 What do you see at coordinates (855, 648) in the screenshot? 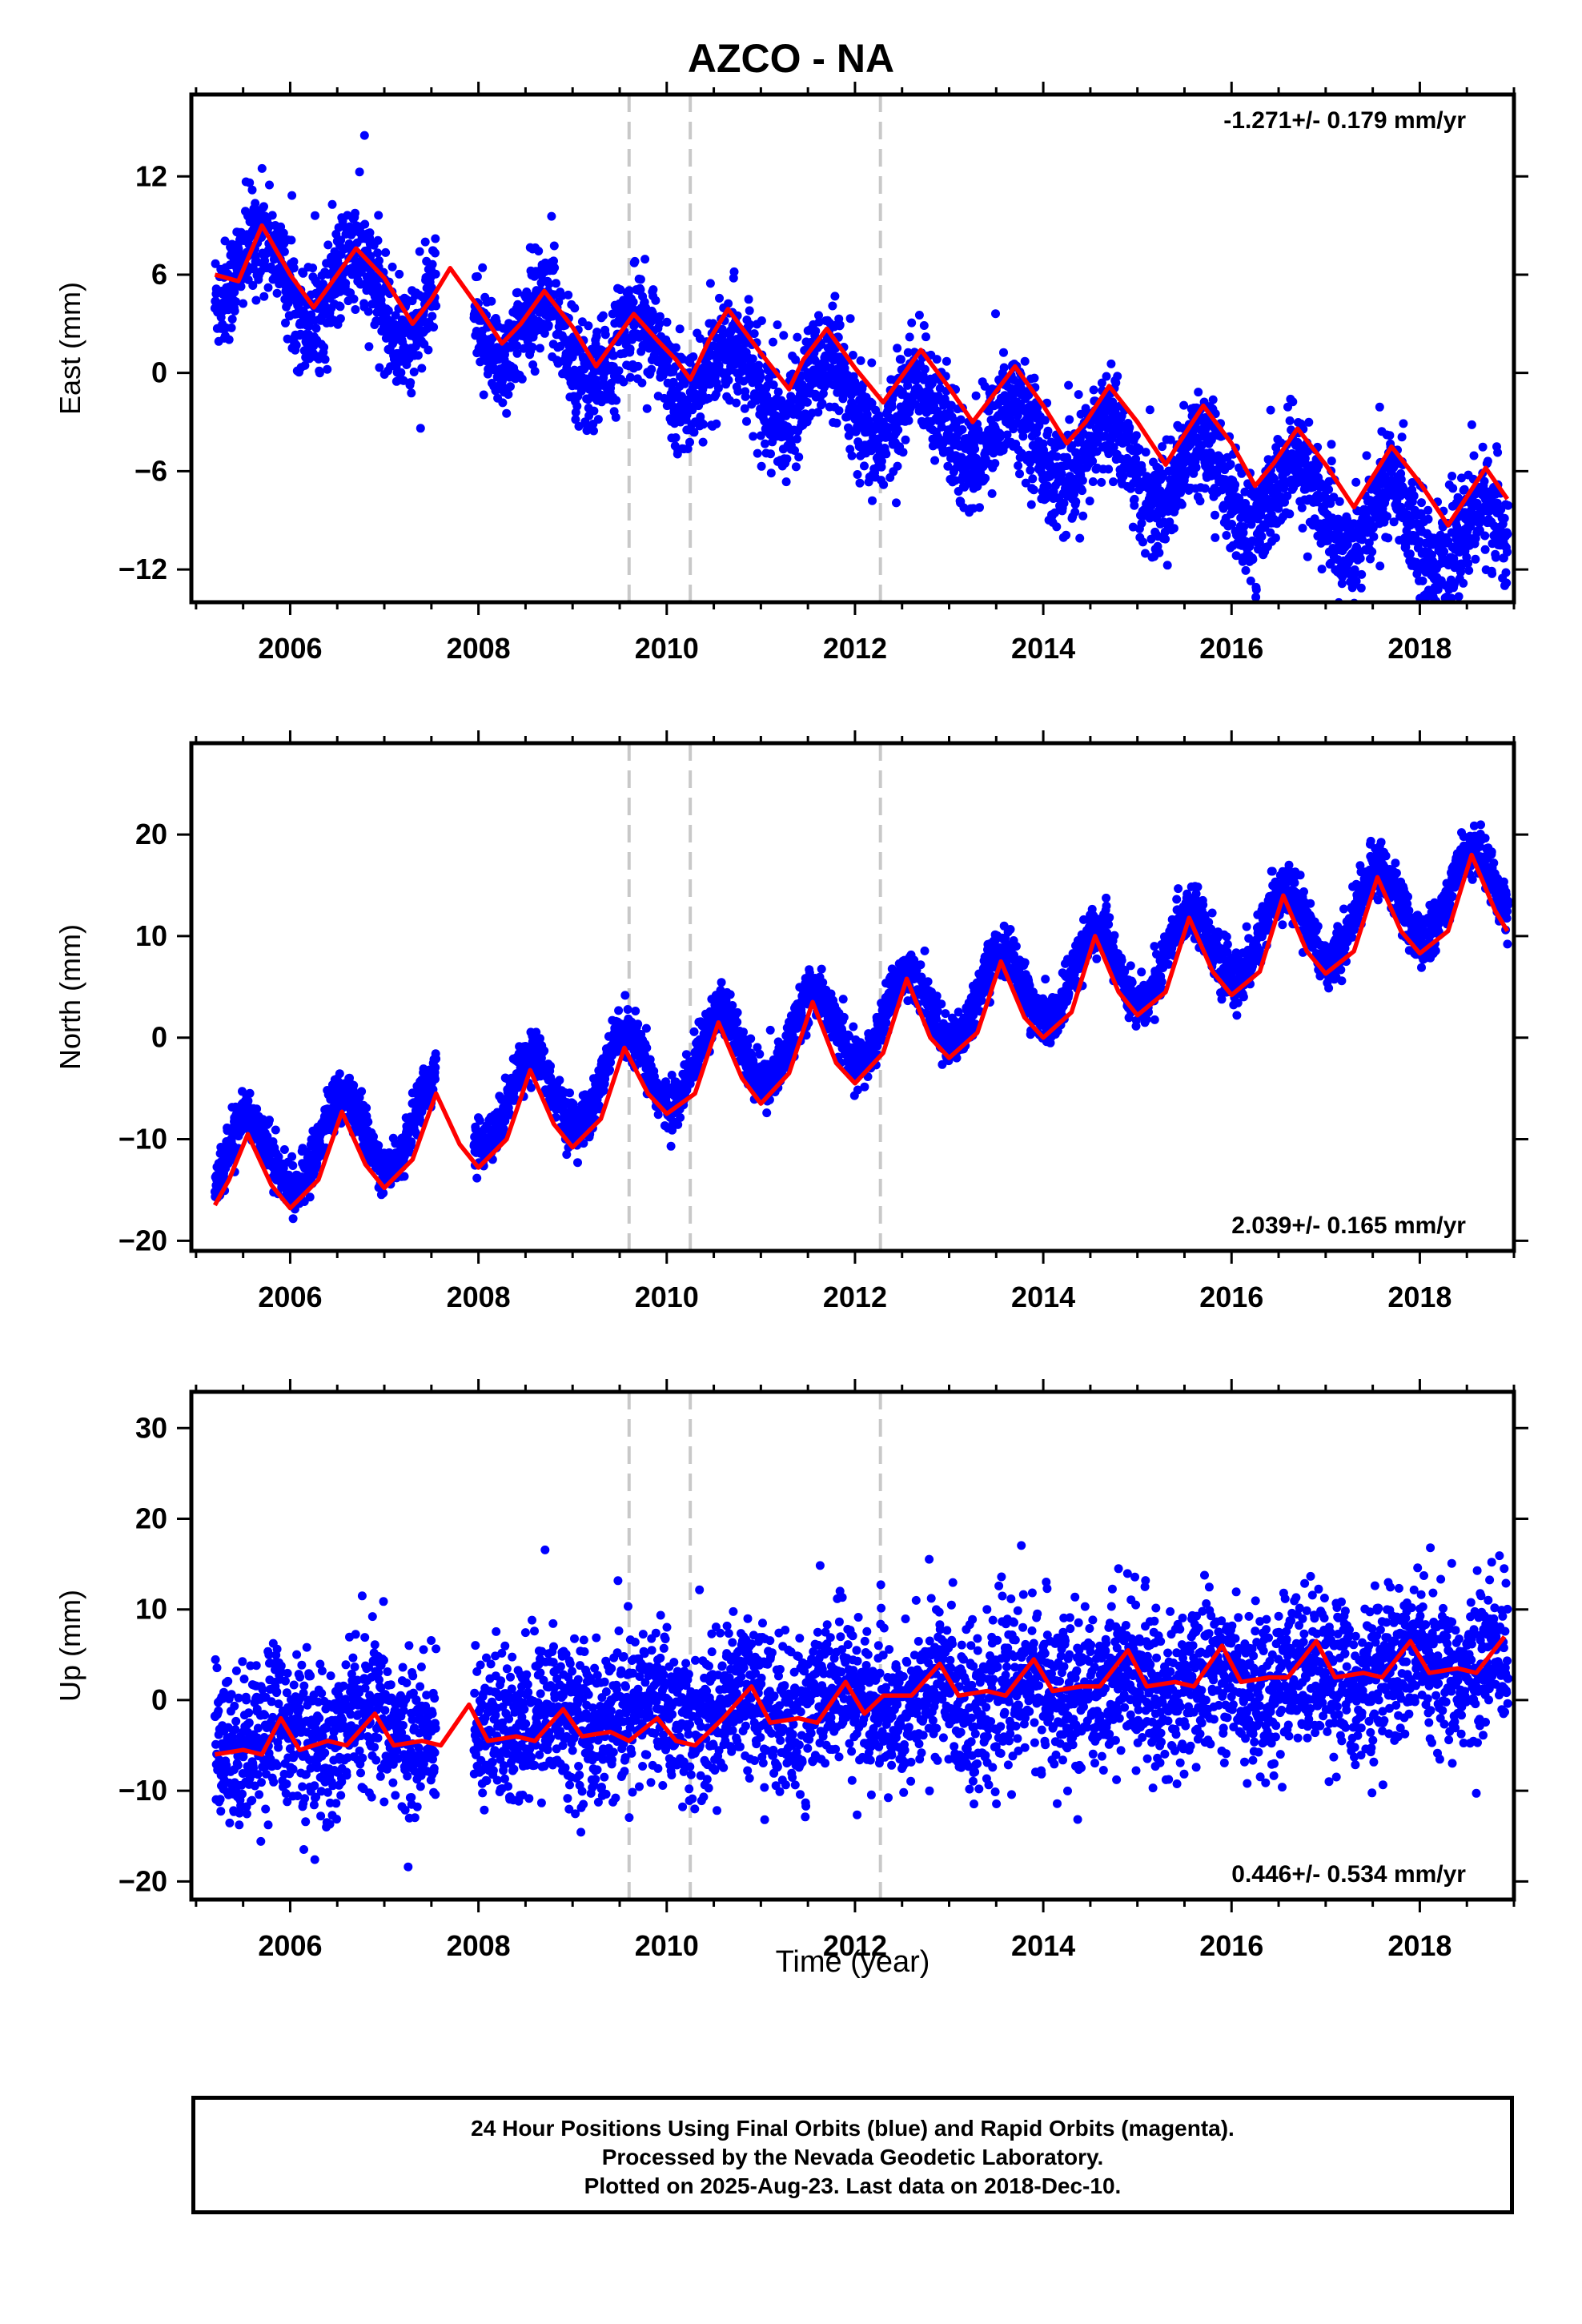
I see `x-tick-label: 2012` at bounding box center [855, 648].